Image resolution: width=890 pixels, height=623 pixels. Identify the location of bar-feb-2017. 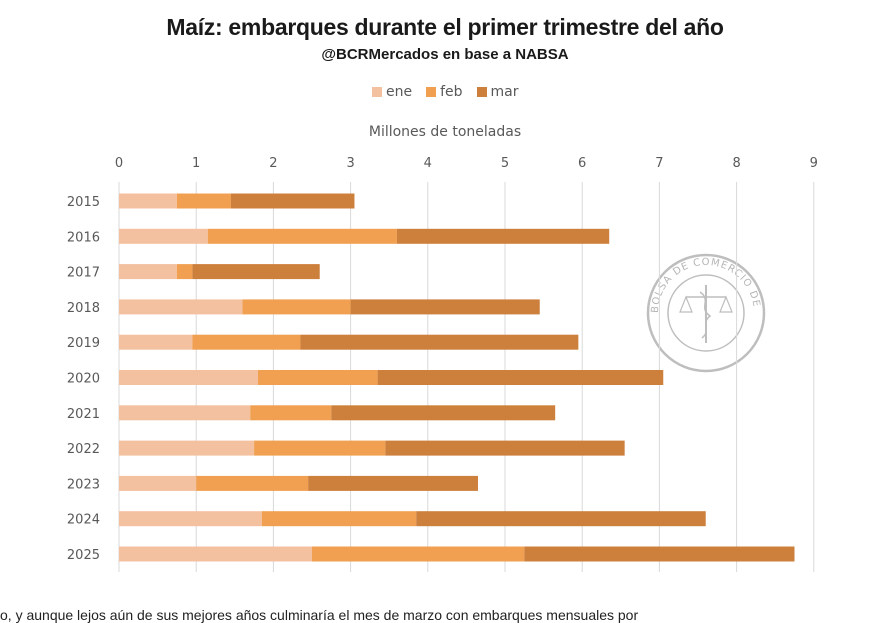
(184, 272).